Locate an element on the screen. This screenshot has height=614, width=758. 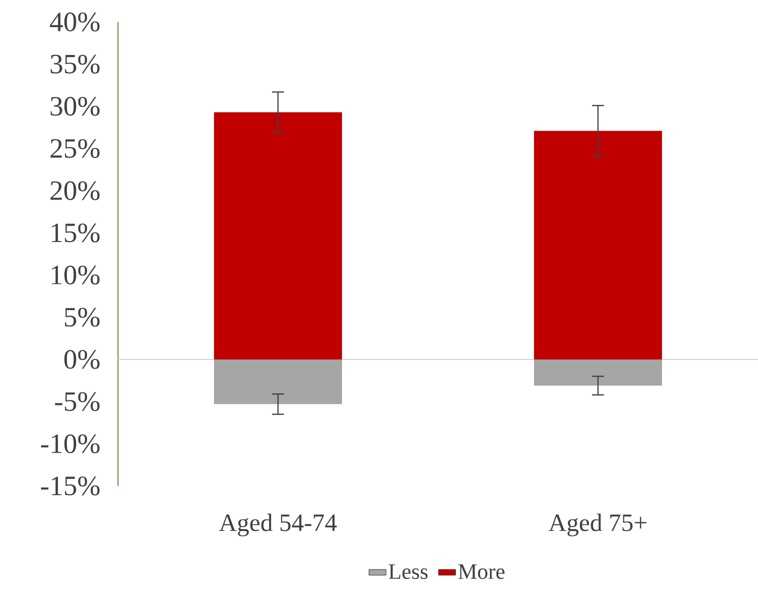
legend-label: Less is located at coordinates (408, 571).